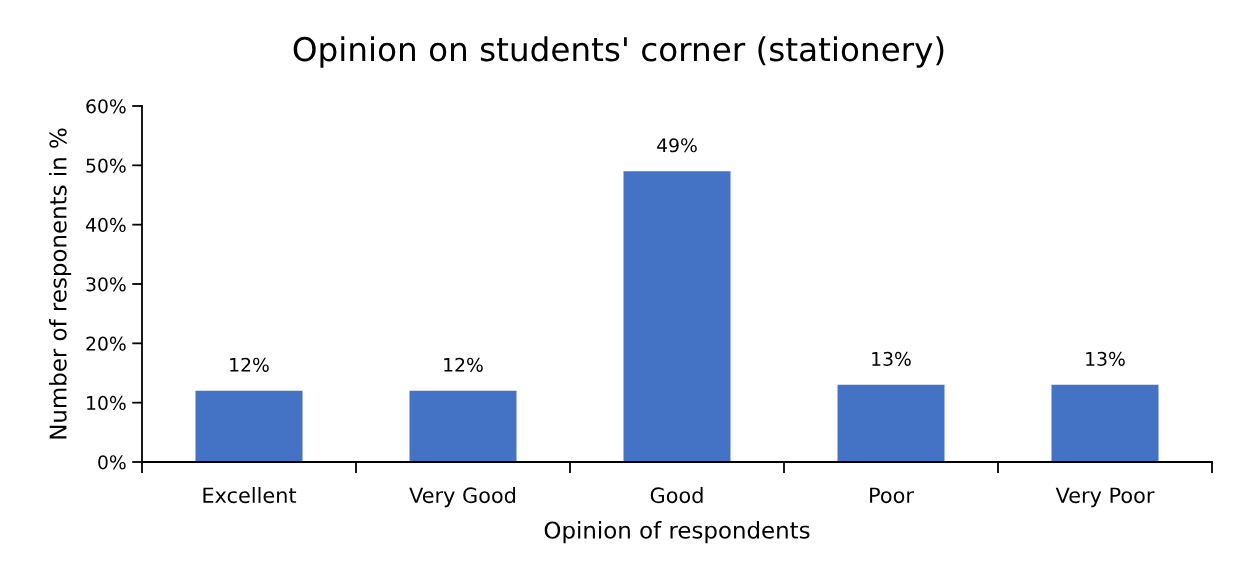  I want to click on y-tick-label: 0%, so click(112, 462).